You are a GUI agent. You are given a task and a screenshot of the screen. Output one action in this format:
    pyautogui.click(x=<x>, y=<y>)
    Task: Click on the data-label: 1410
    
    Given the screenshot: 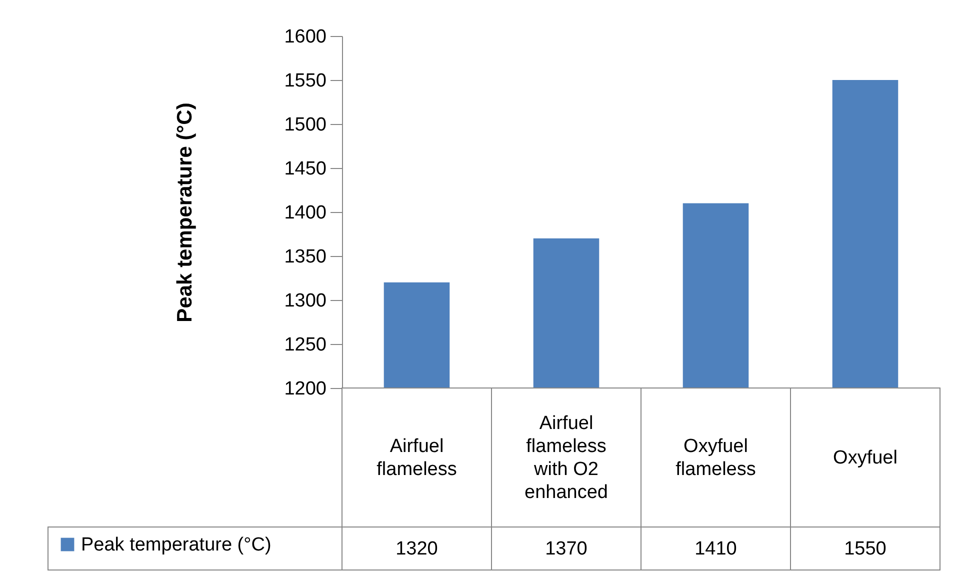 What is the action you would take?
    pyautogui.click(x=715, y=549)
    